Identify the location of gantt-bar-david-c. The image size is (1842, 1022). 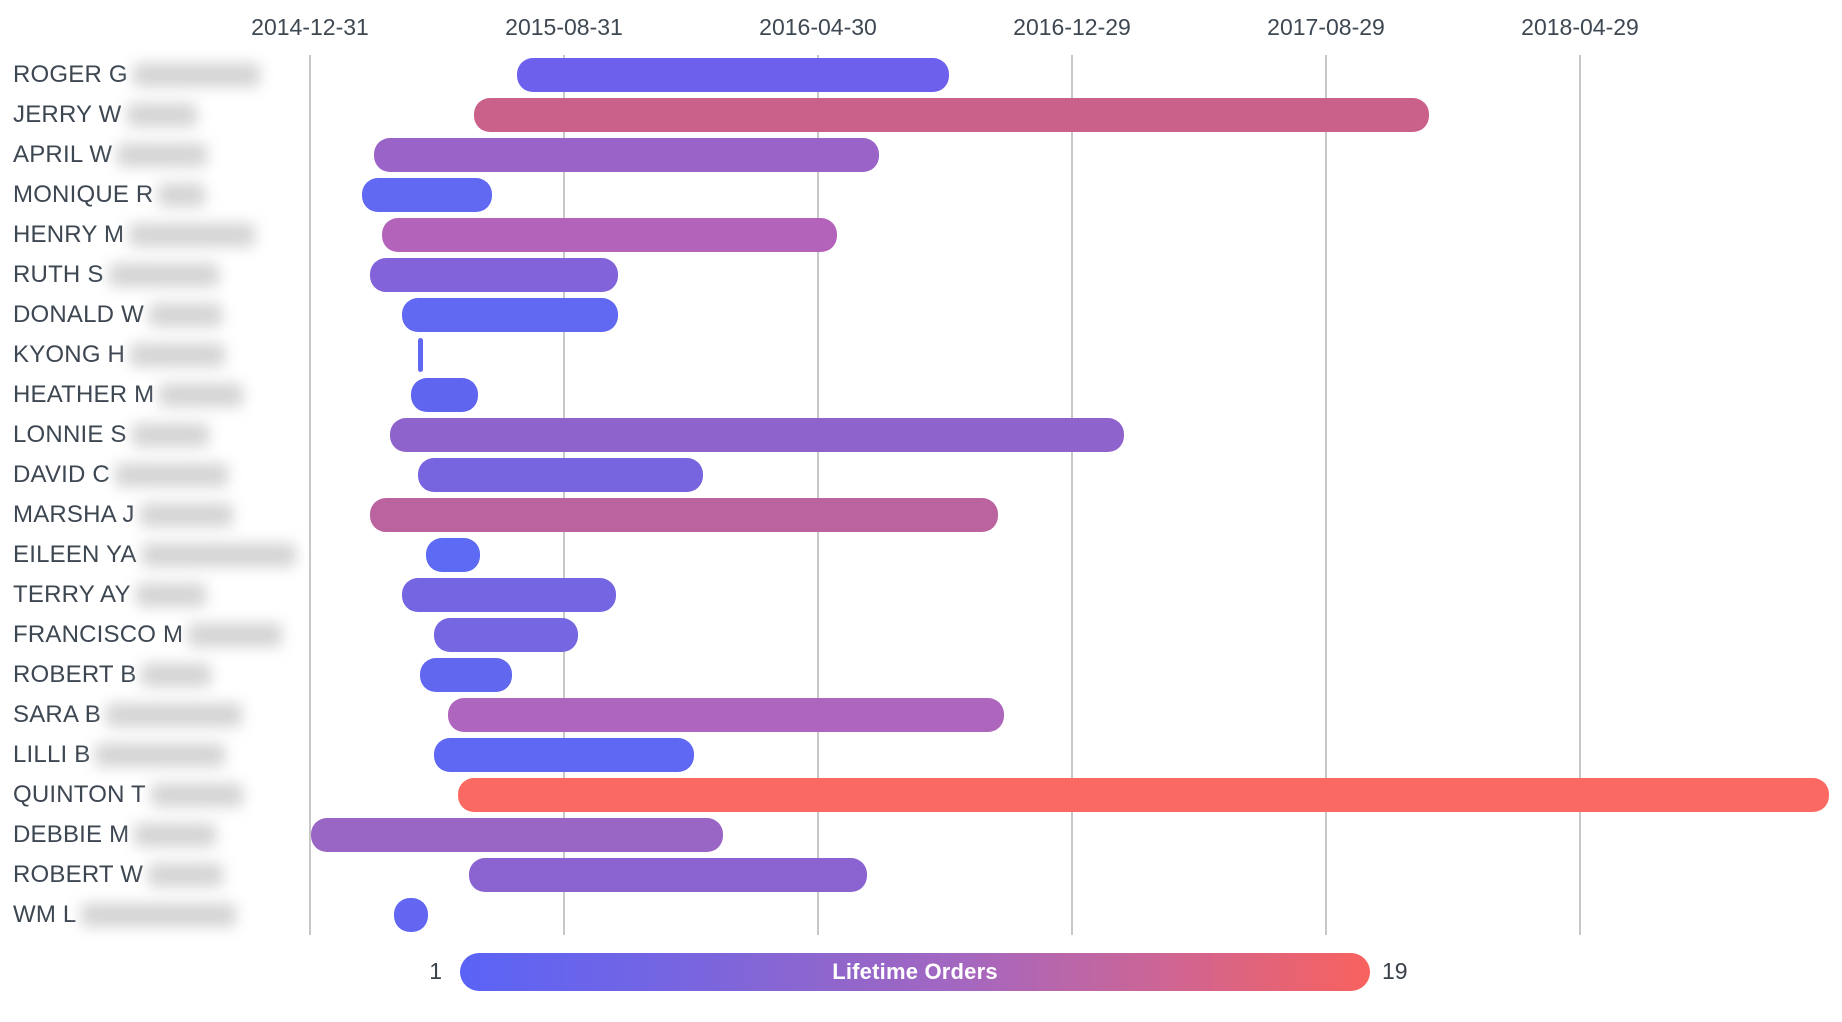
(560, 475).